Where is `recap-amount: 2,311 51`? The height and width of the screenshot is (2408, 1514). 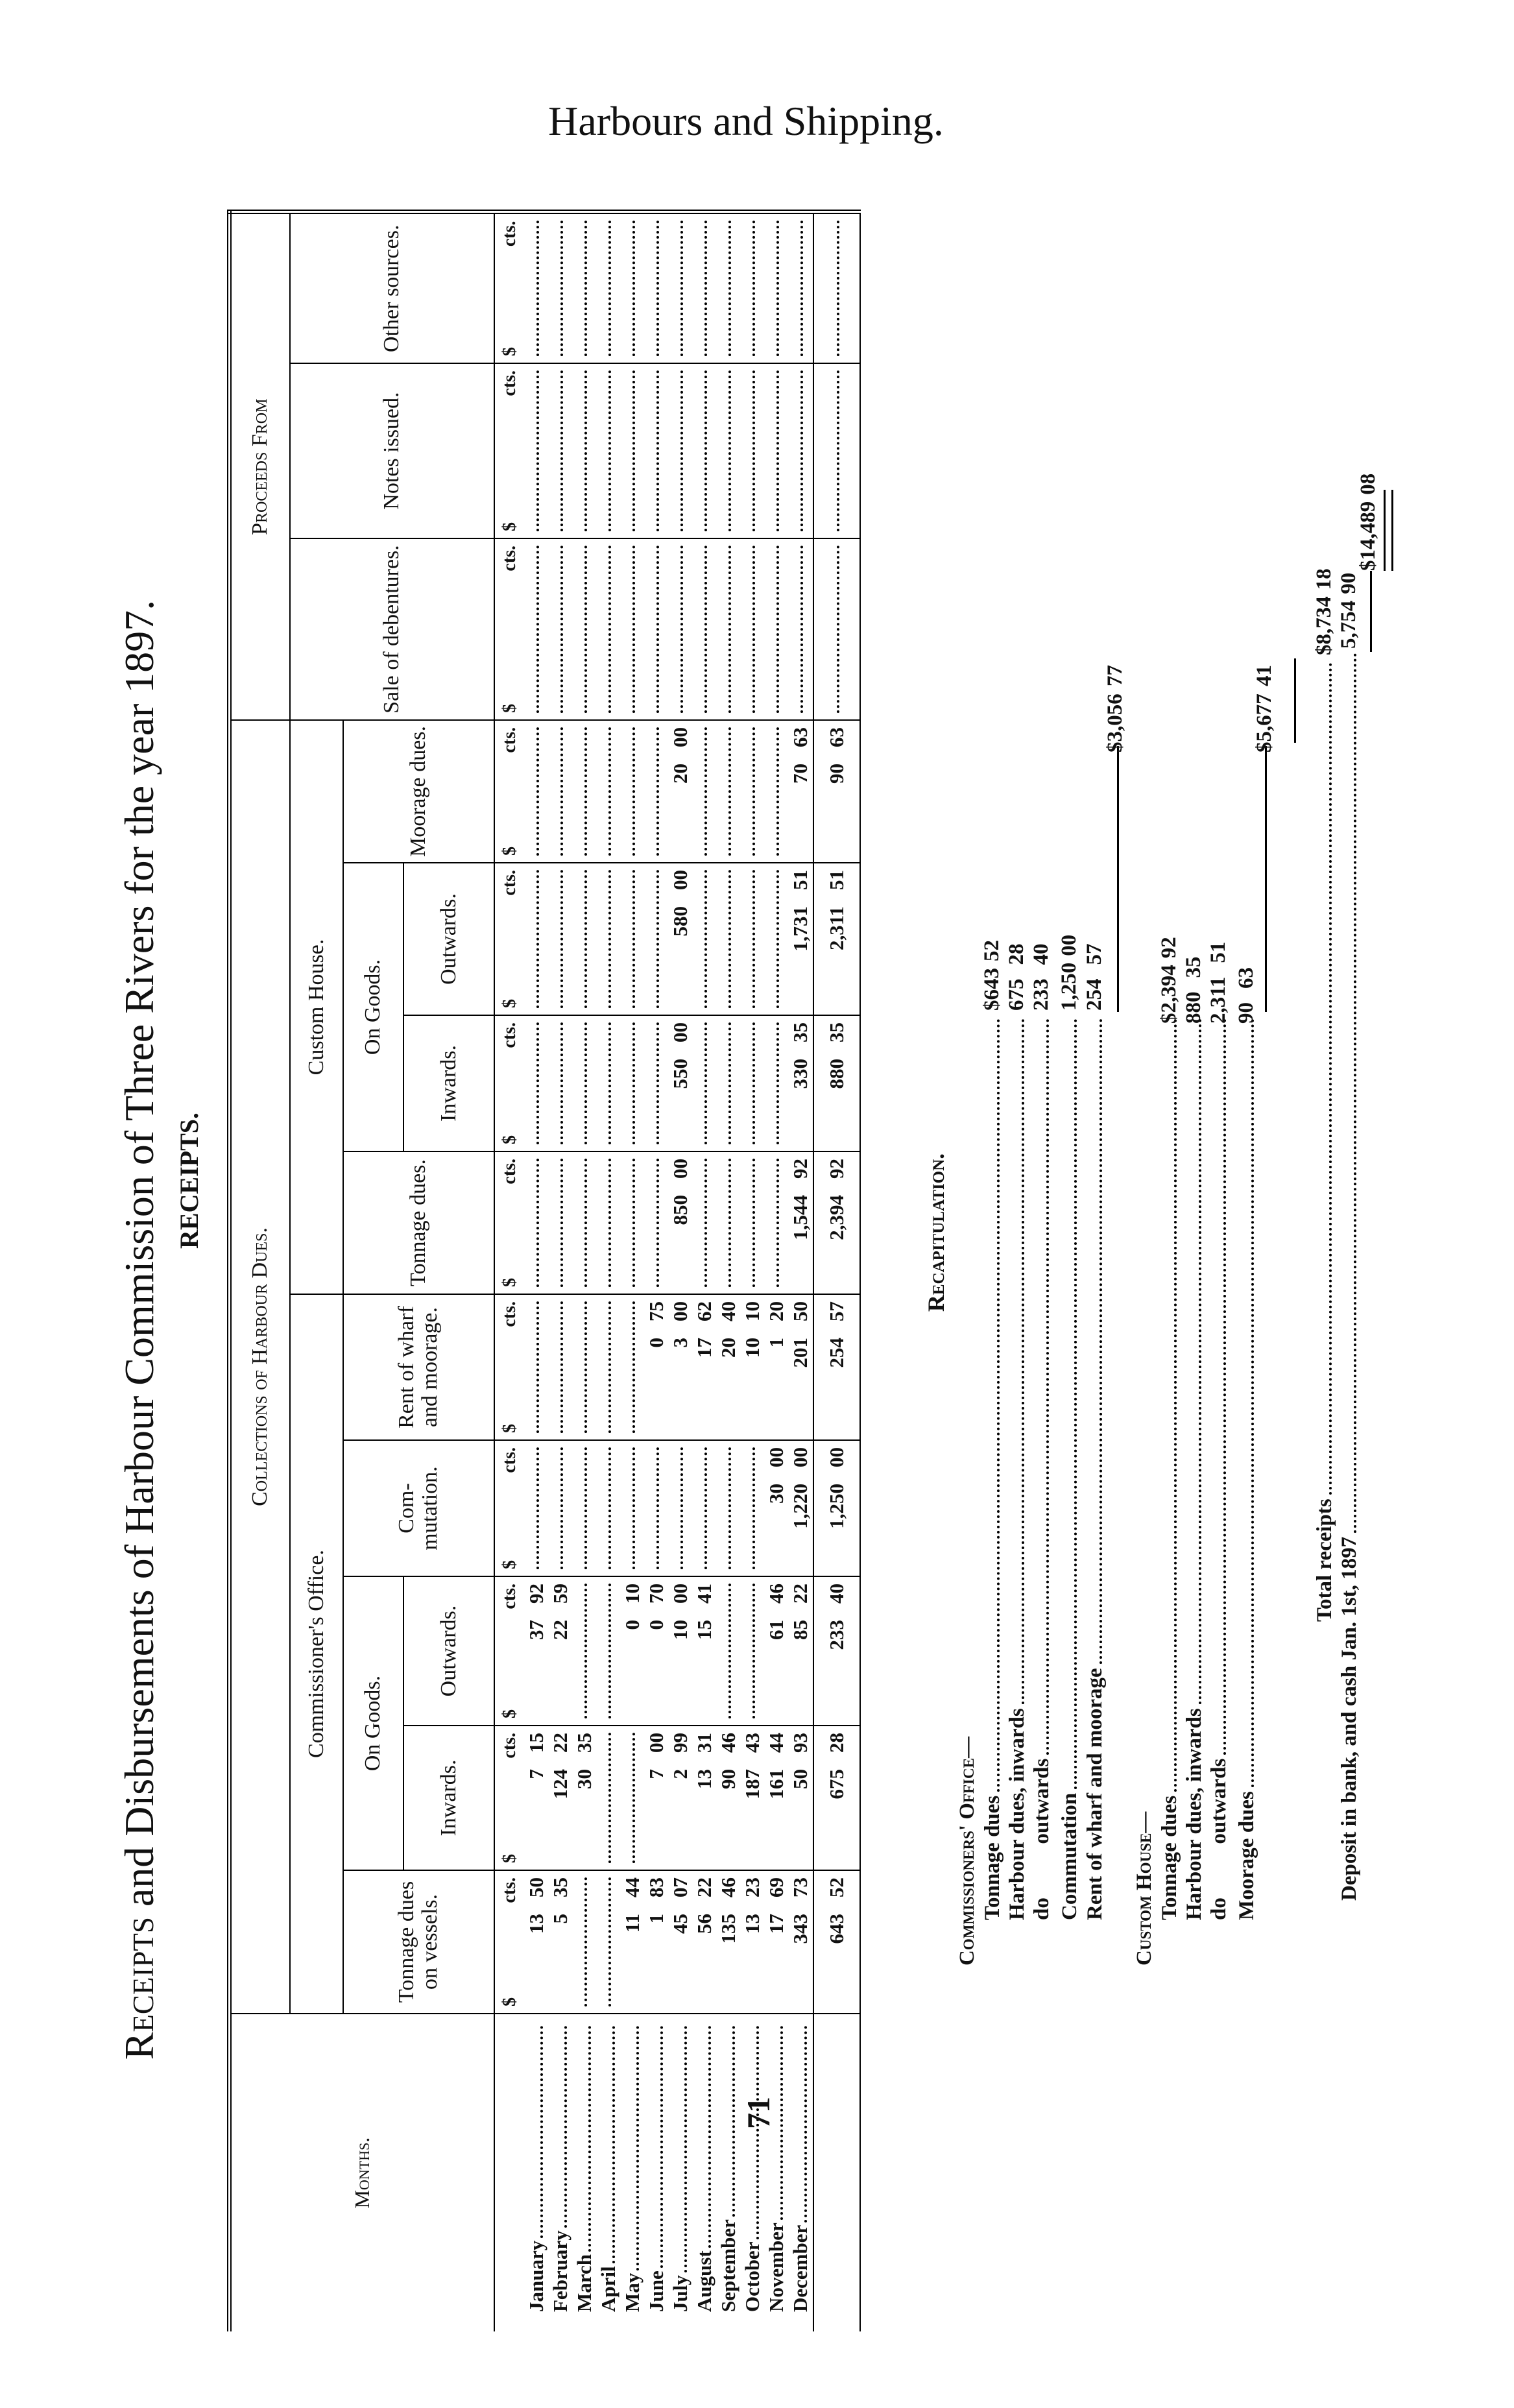 recap-amount: 2,311 51 is located at coordinates (1219, 982).